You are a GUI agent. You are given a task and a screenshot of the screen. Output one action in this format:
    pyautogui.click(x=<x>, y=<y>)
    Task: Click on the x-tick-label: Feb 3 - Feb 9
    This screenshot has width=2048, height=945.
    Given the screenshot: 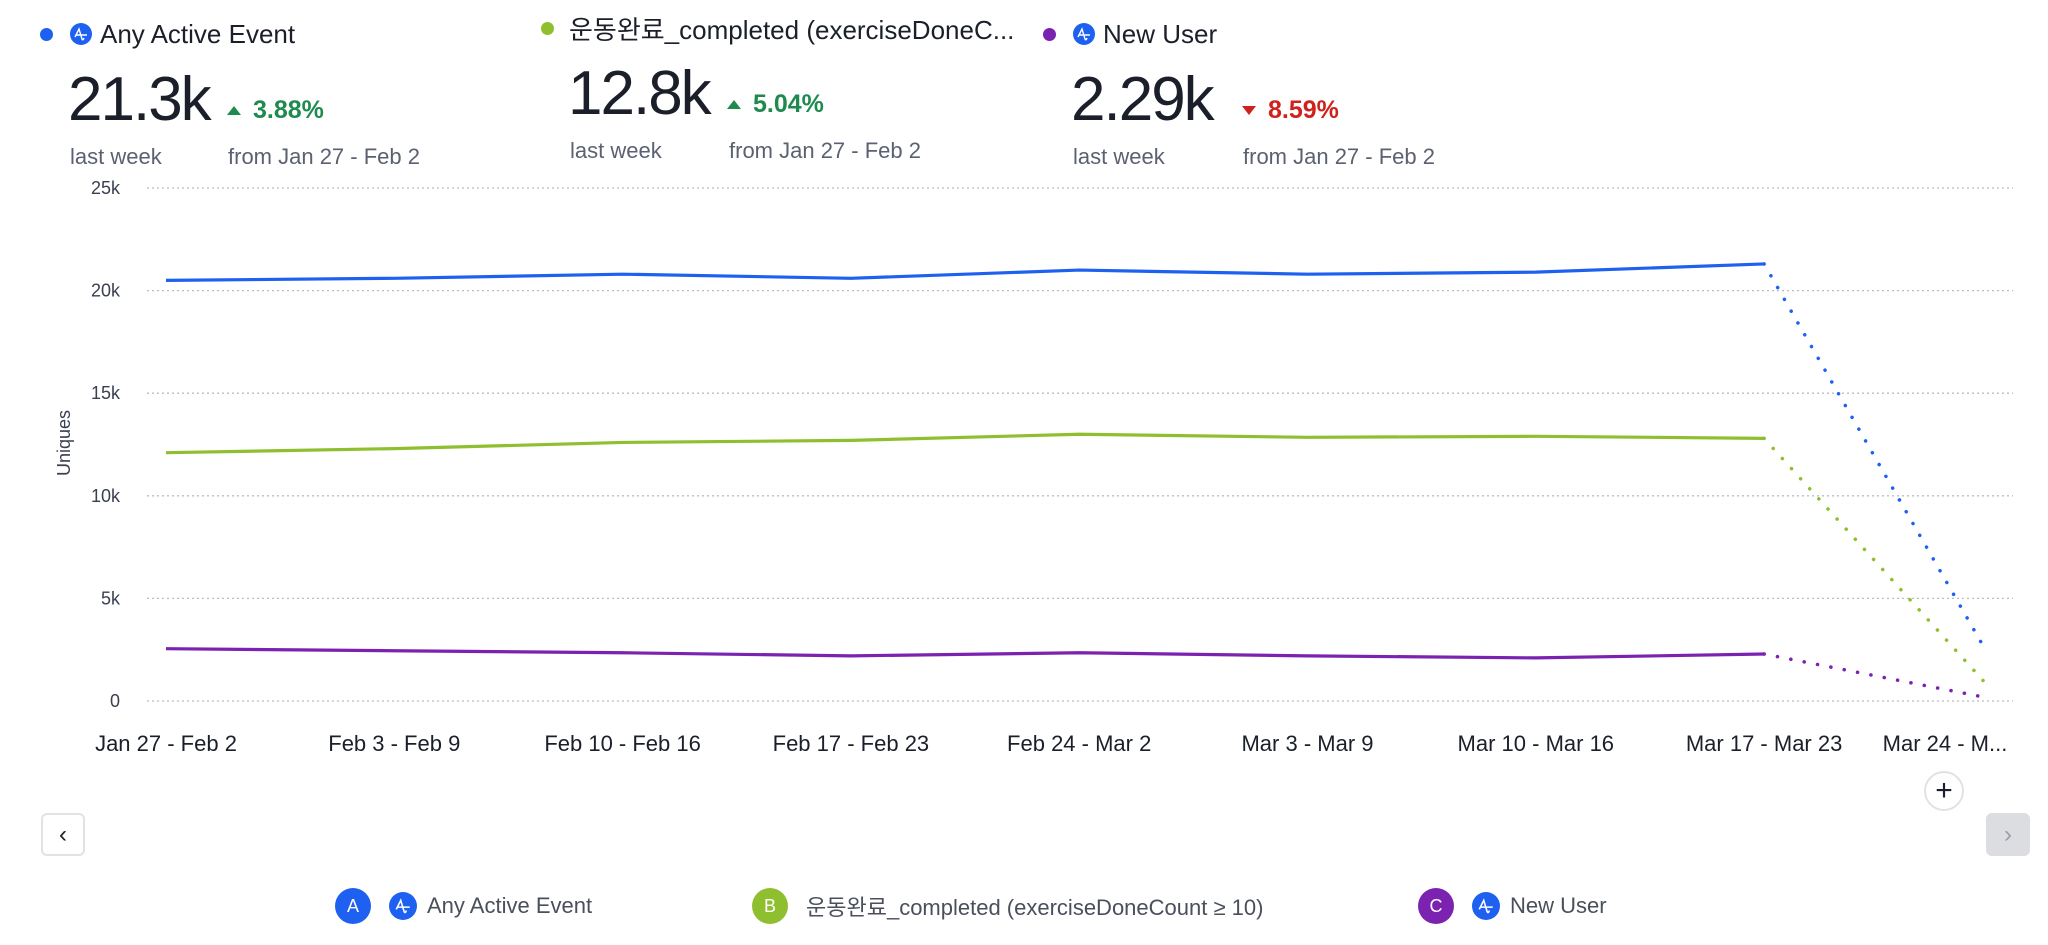 What is the action you would take?
    pyautogui.click(x=394, y=743)
    